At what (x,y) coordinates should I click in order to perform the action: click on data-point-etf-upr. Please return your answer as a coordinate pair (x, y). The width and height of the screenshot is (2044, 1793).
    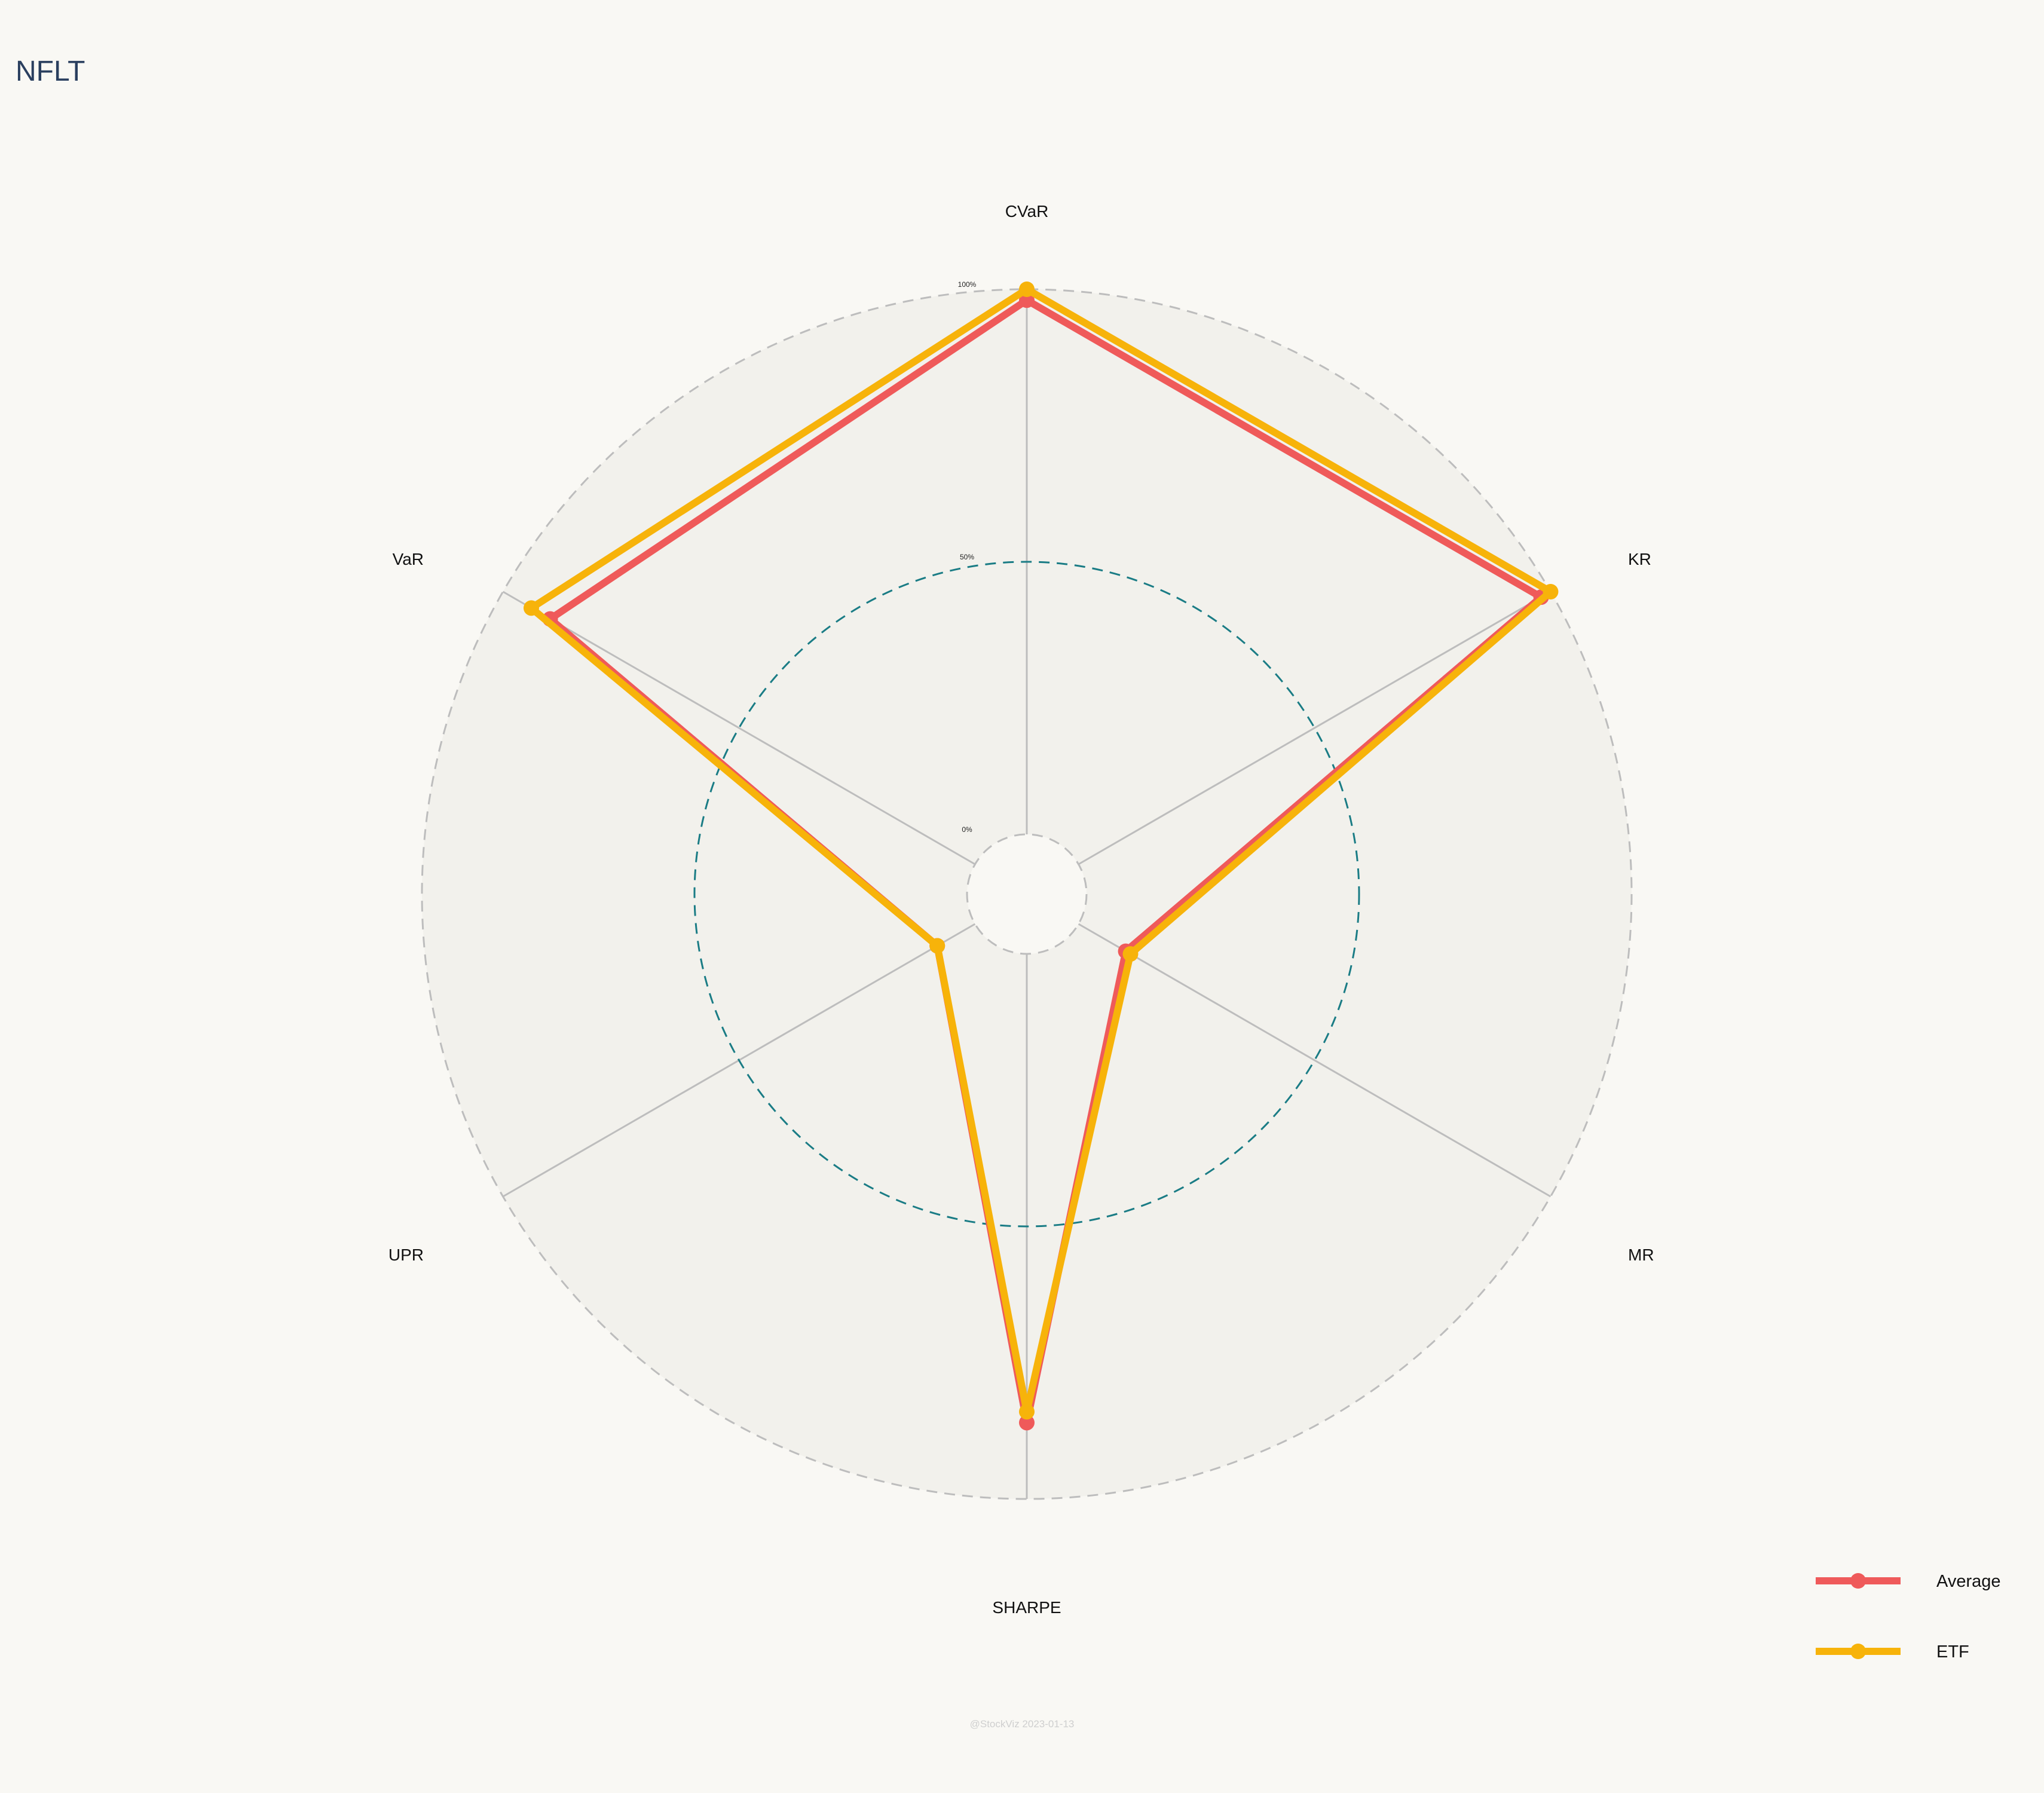
    Looking at the image, I should click on (937, 946).